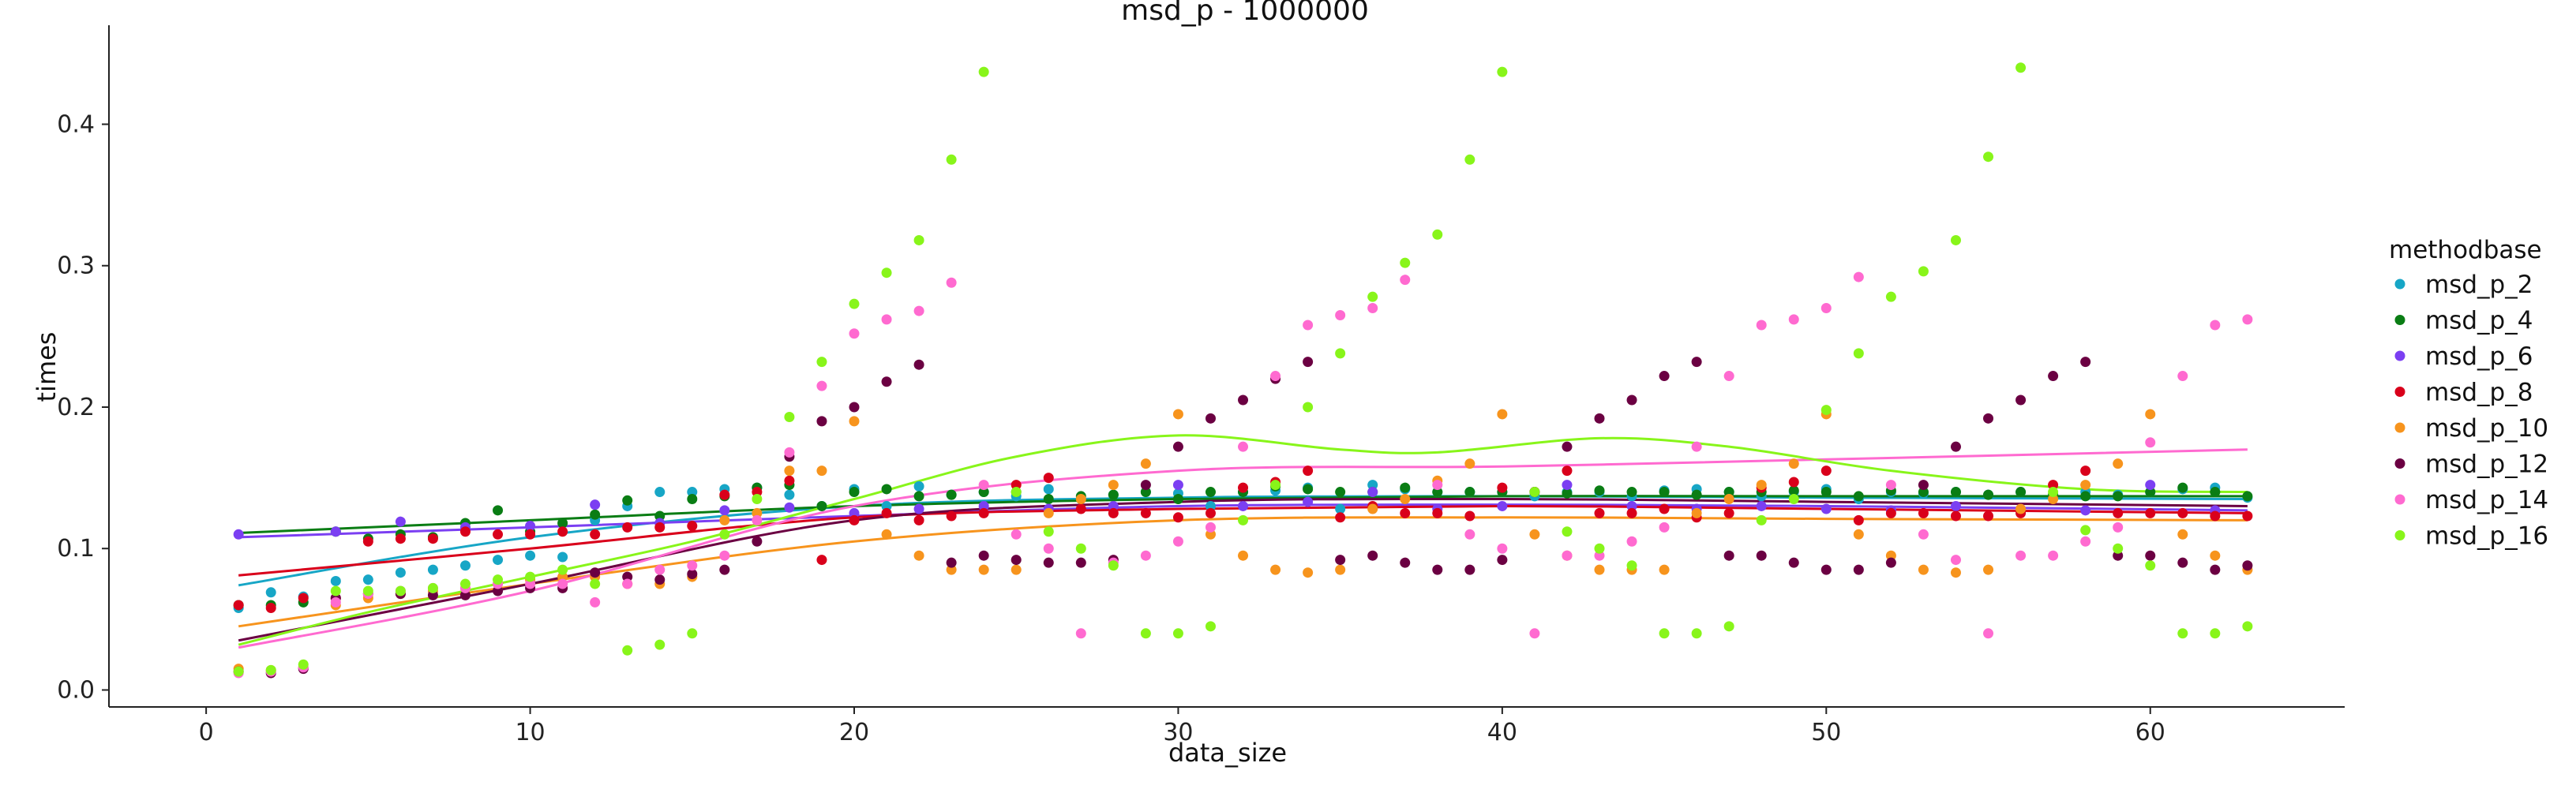 The height and width of the screenshot is (789, 2576). What do you see at coordinates (1178, 733) in the screenshot?
I see `x-tick-label: 30` at bounding box center [1178, 733].